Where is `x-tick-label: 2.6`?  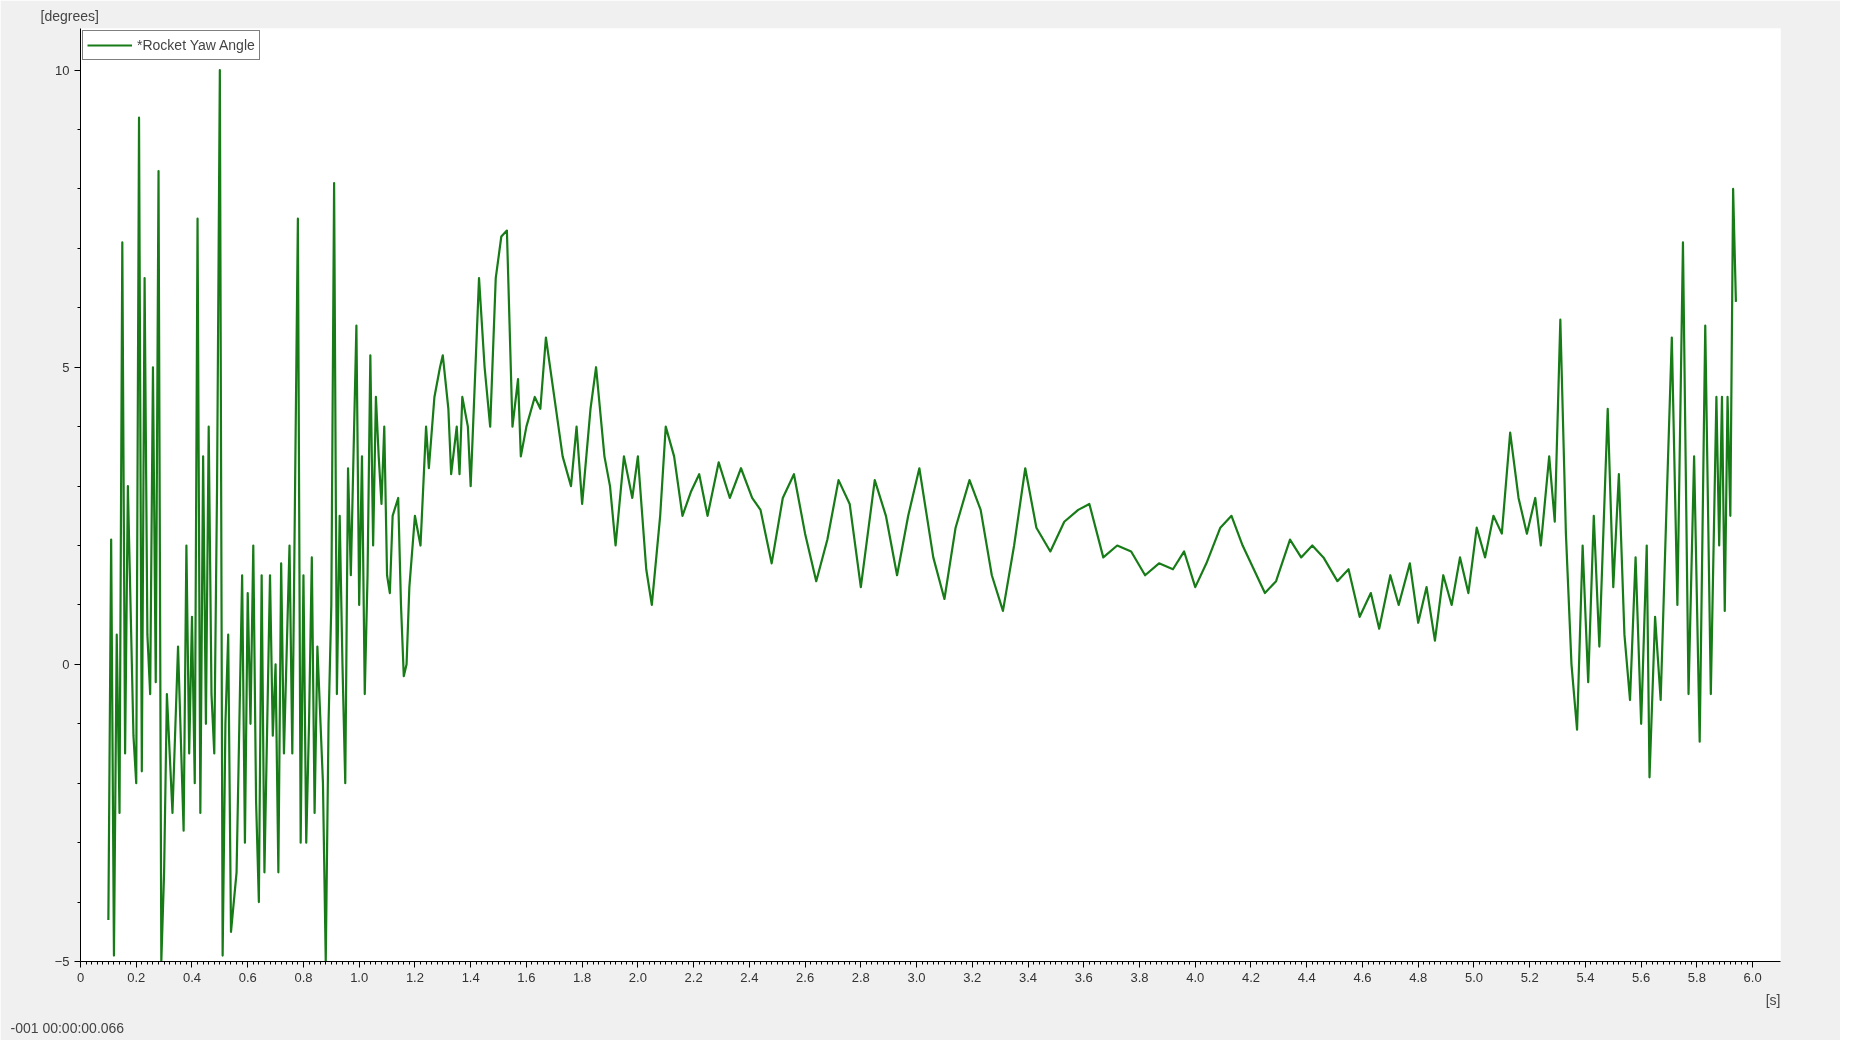
x-tick-label: 2.6 is located at coordinates (805, 977).